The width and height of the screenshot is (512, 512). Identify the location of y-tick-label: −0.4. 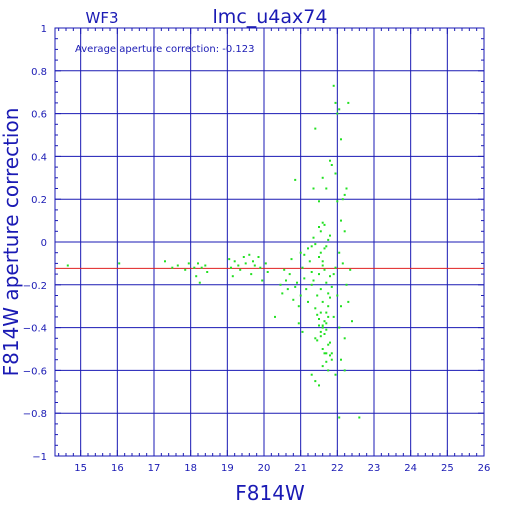
(35, 329).